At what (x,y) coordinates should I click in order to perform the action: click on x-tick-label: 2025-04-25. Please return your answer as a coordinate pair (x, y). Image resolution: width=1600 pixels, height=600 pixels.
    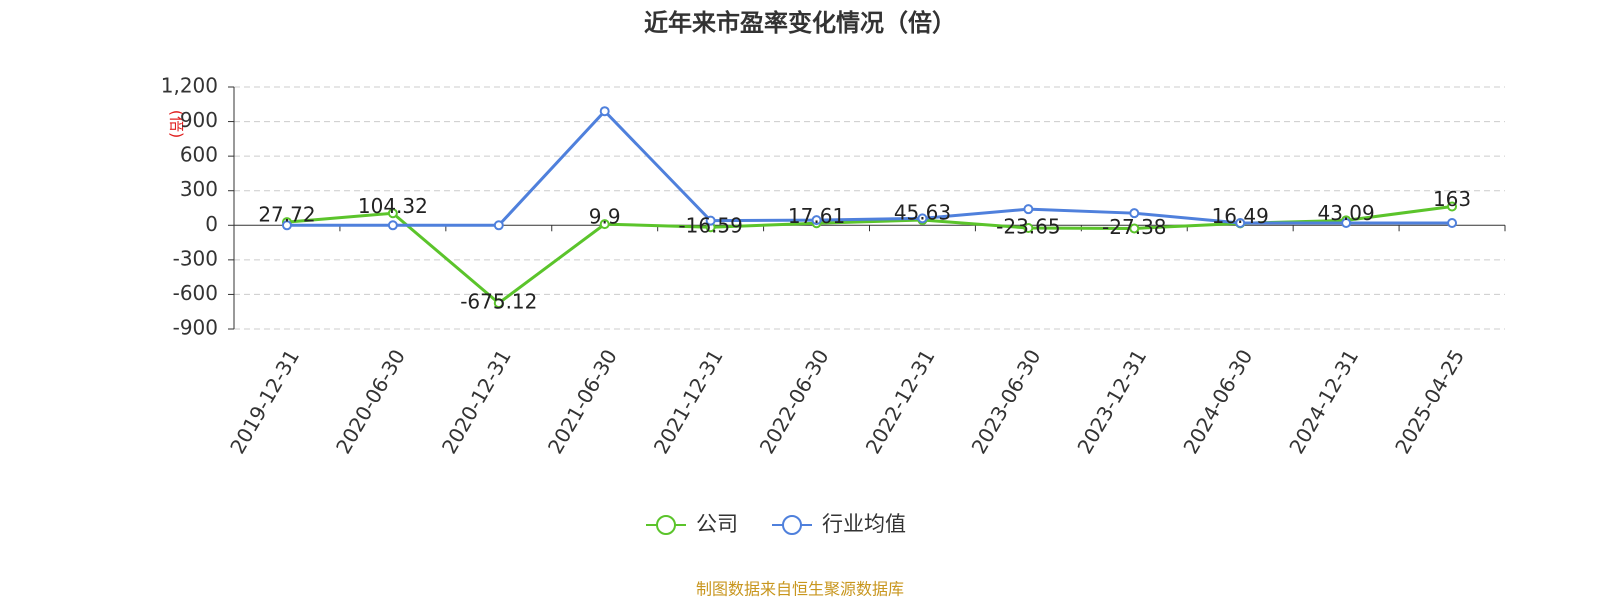
    Looking at the image, I should click on (1429, 401).